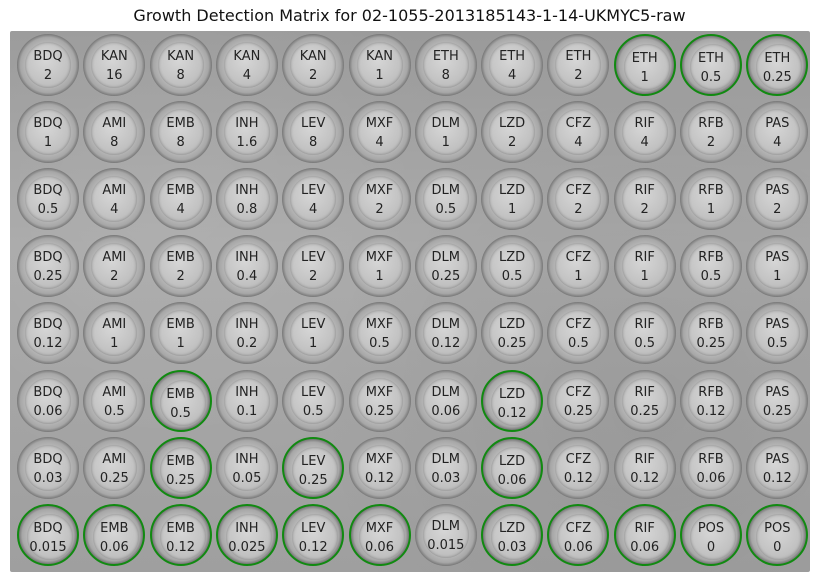  Describe the element at coordinates (512, 413) in the screenshot. I see `well-concentration-label: 0.12` at that location.